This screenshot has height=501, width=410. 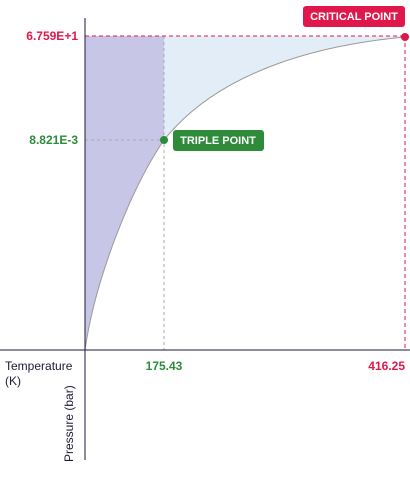 I want to click on triple-label: TRIPLE POINT, so click(x=218, y=141).